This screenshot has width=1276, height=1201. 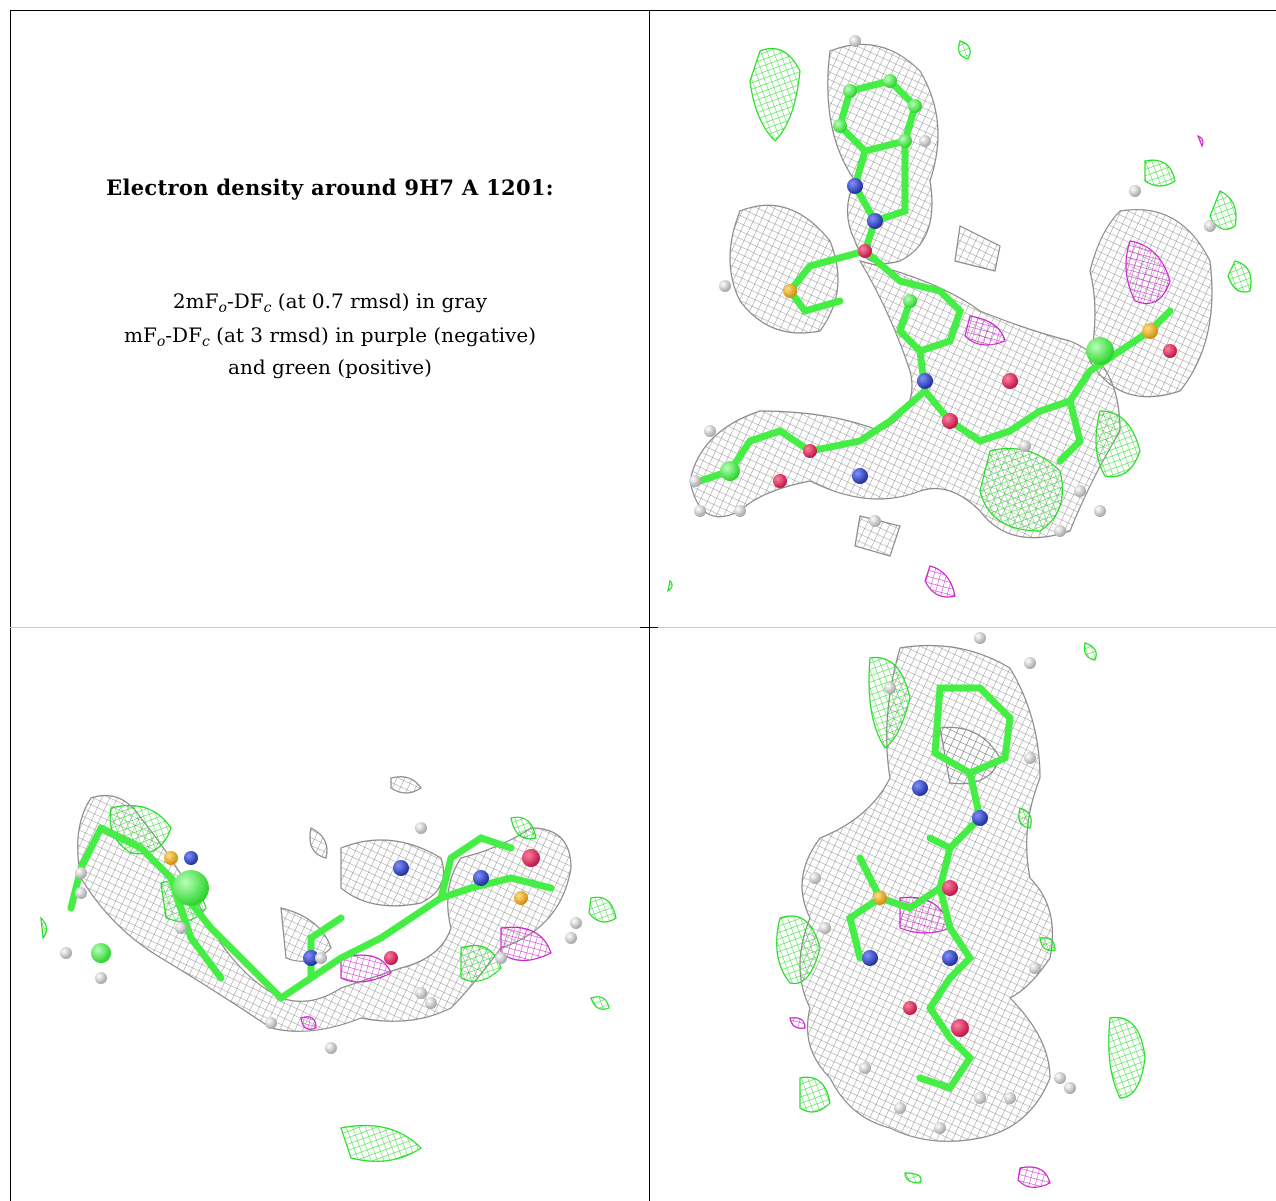 What do you see at coordinates (330, 367) in the screenshot?
I see `legend-colors: and green (positive)` at bounding box center [330, 367].